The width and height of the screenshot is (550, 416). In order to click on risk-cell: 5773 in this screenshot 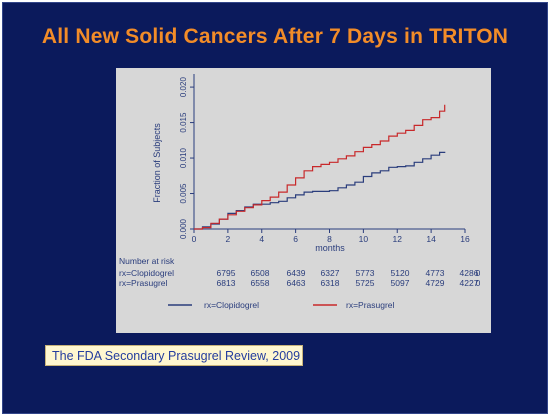, I will do `click(365, 273)`.